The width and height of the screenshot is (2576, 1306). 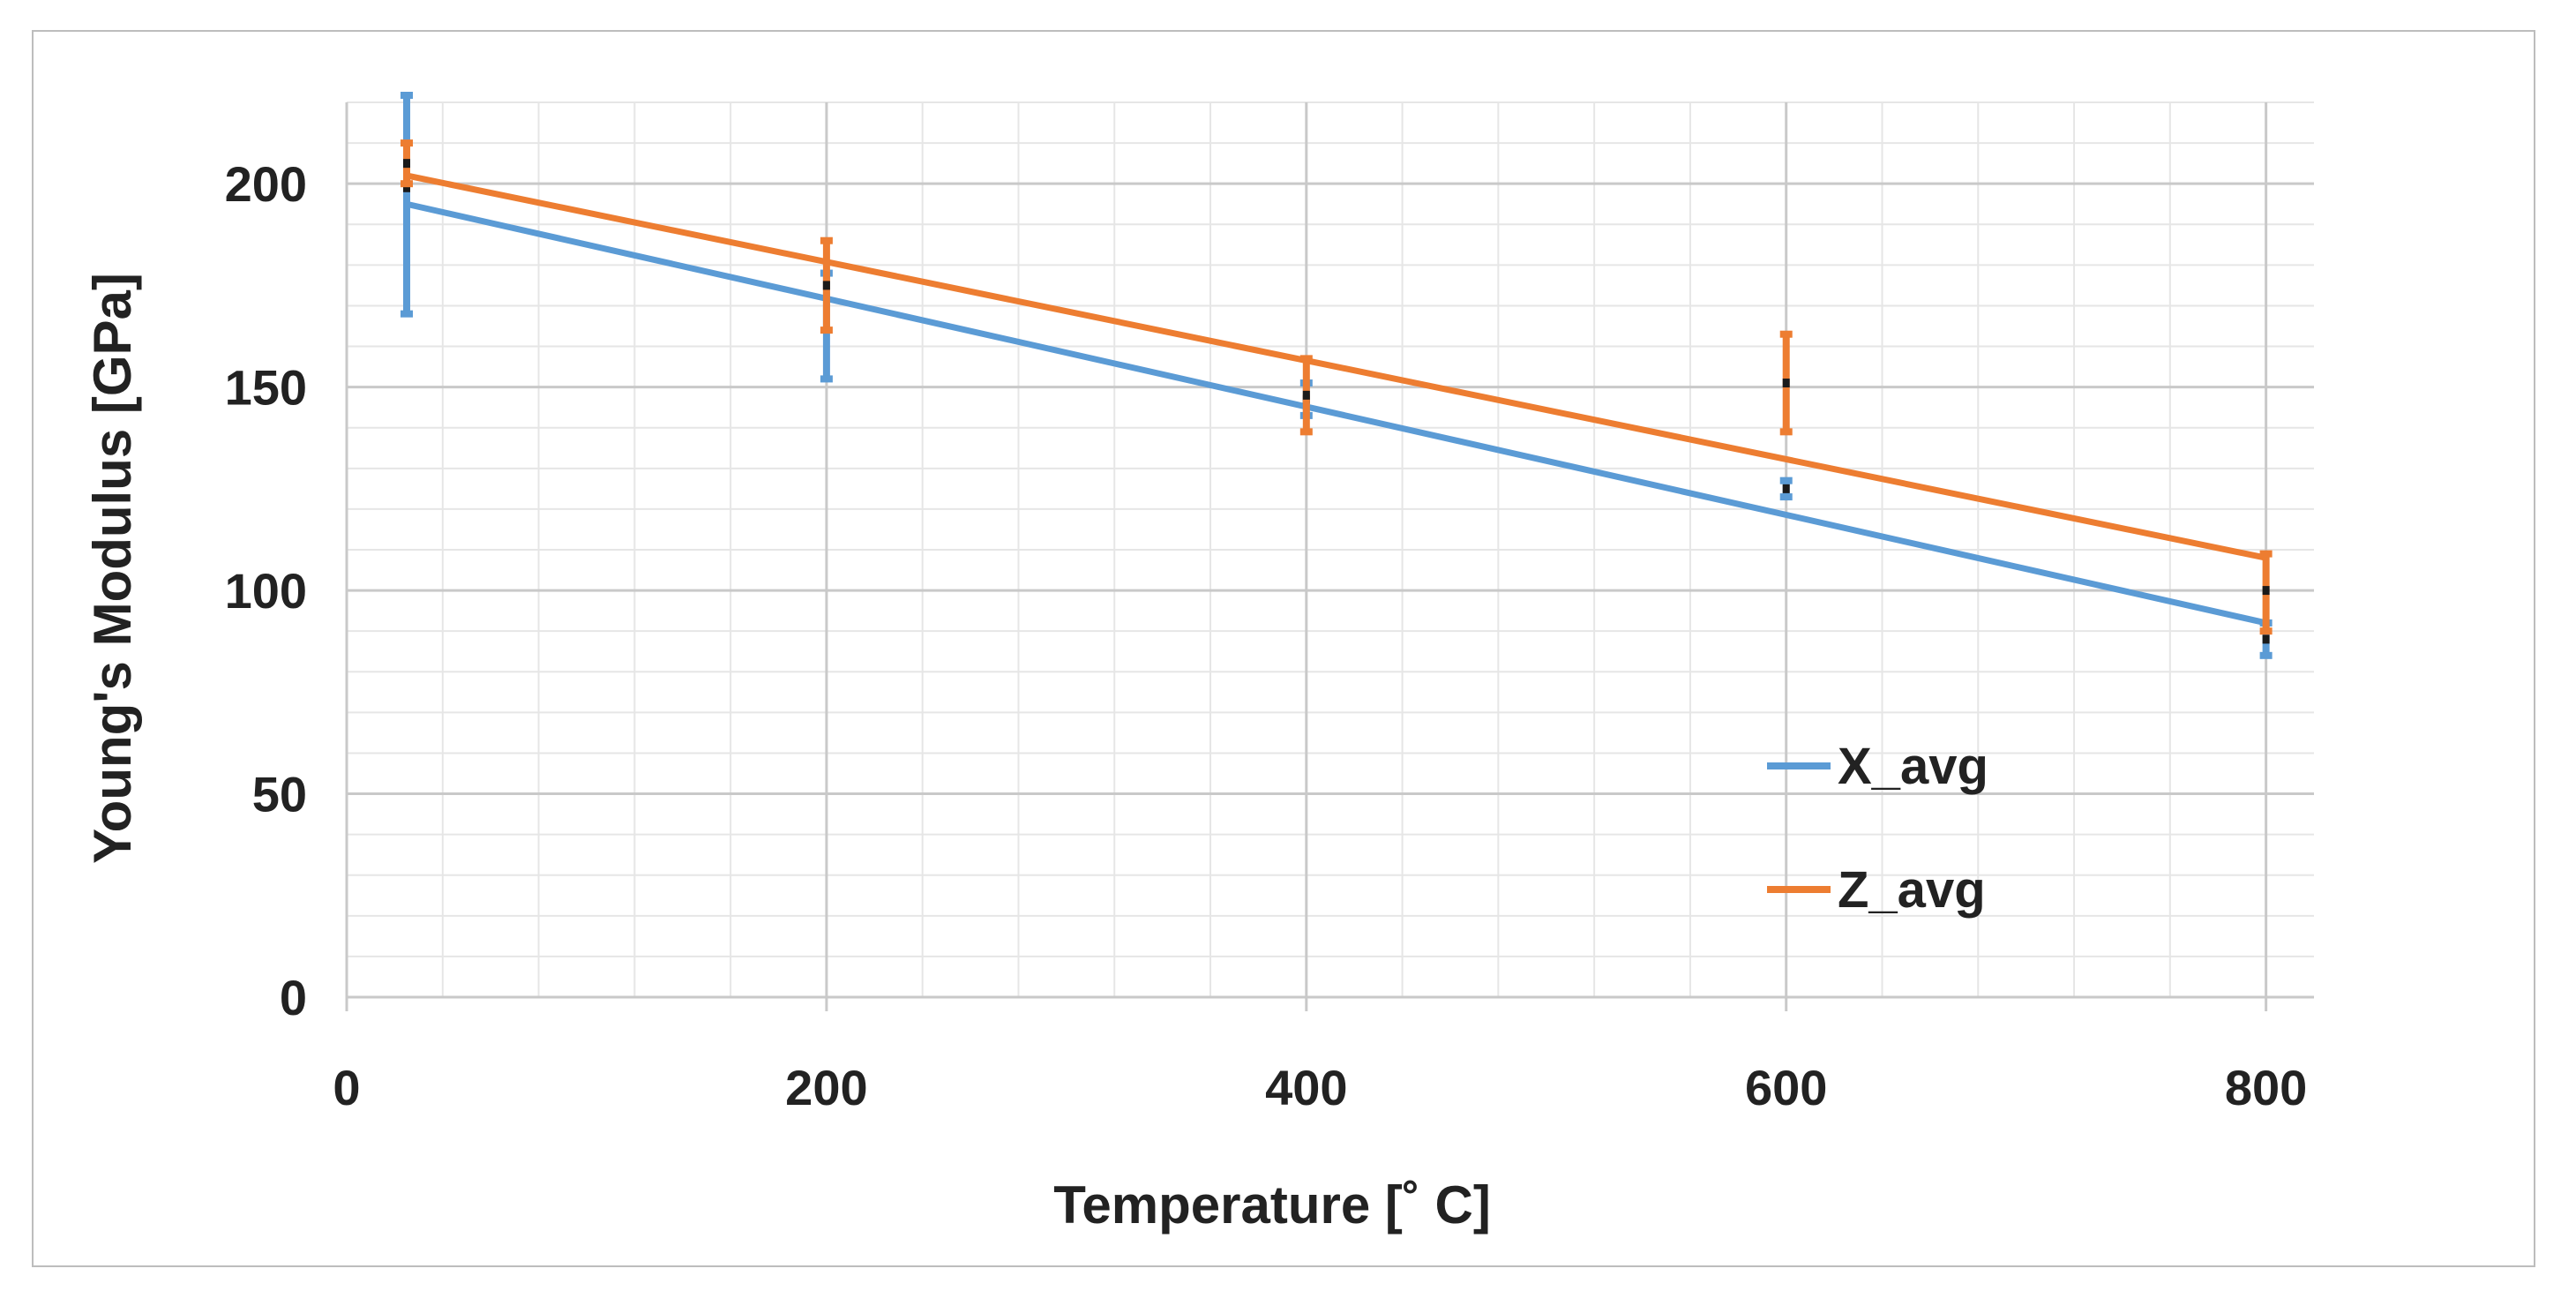 What do you see at coordinates (1878, 828) in the screenshot?
I see `legend: X_avg Z_avg` at bounding box center [1878, 828].